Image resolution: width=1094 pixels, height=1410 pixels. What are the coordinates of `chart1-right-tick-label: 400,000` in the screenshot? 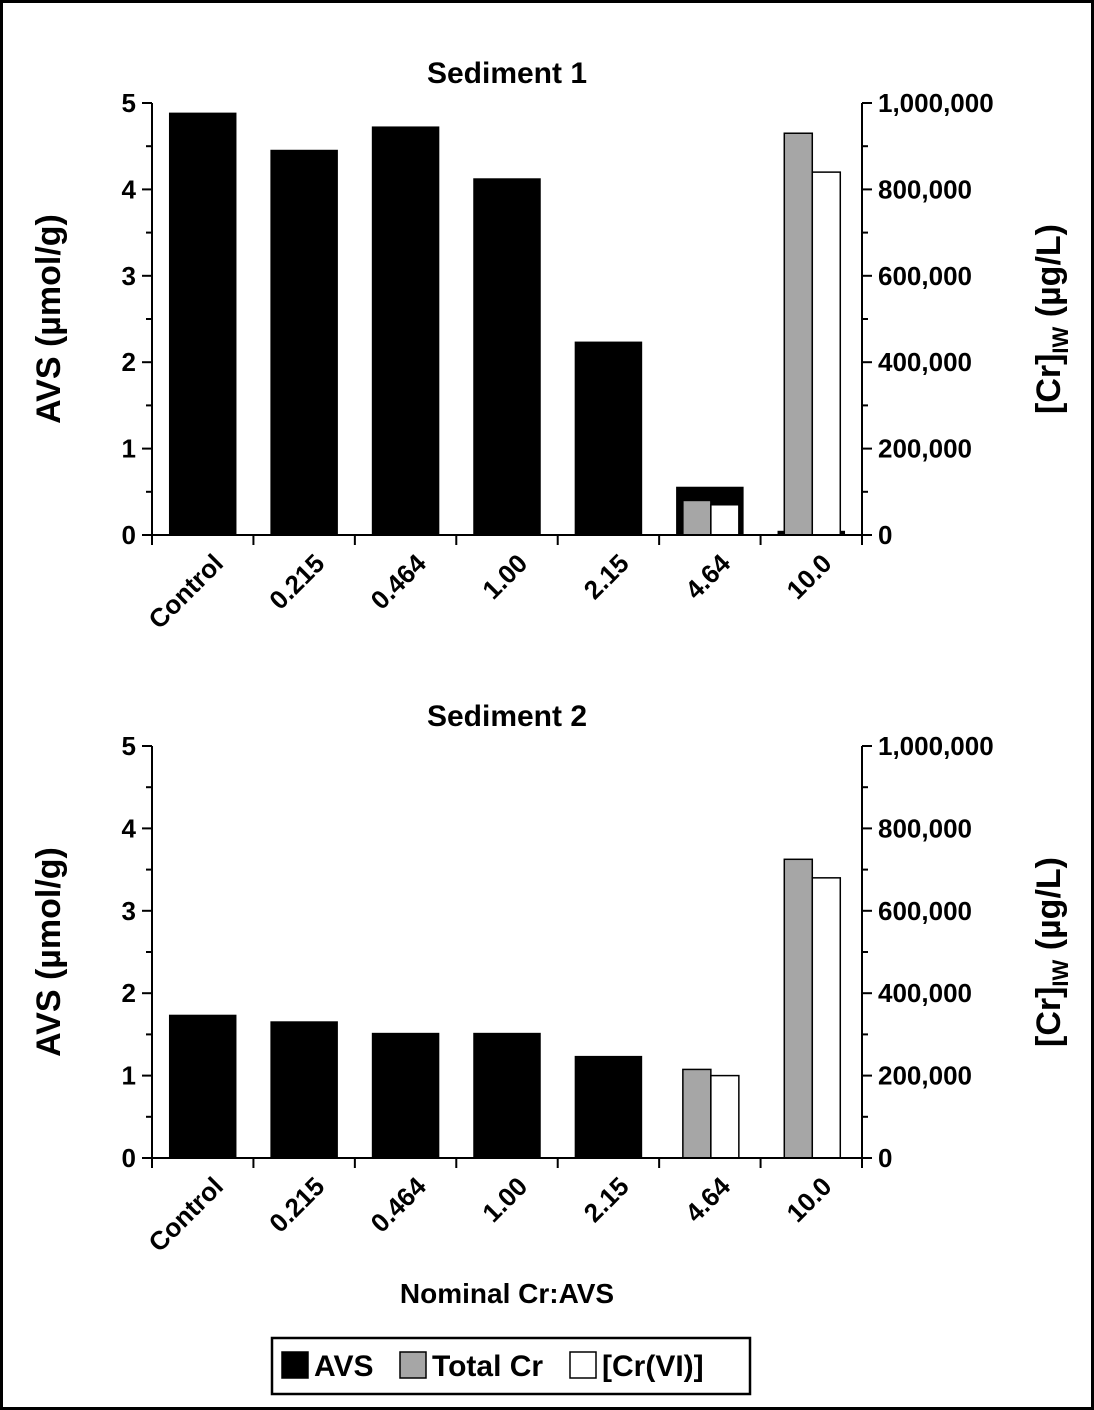 It's located at (925, 362).